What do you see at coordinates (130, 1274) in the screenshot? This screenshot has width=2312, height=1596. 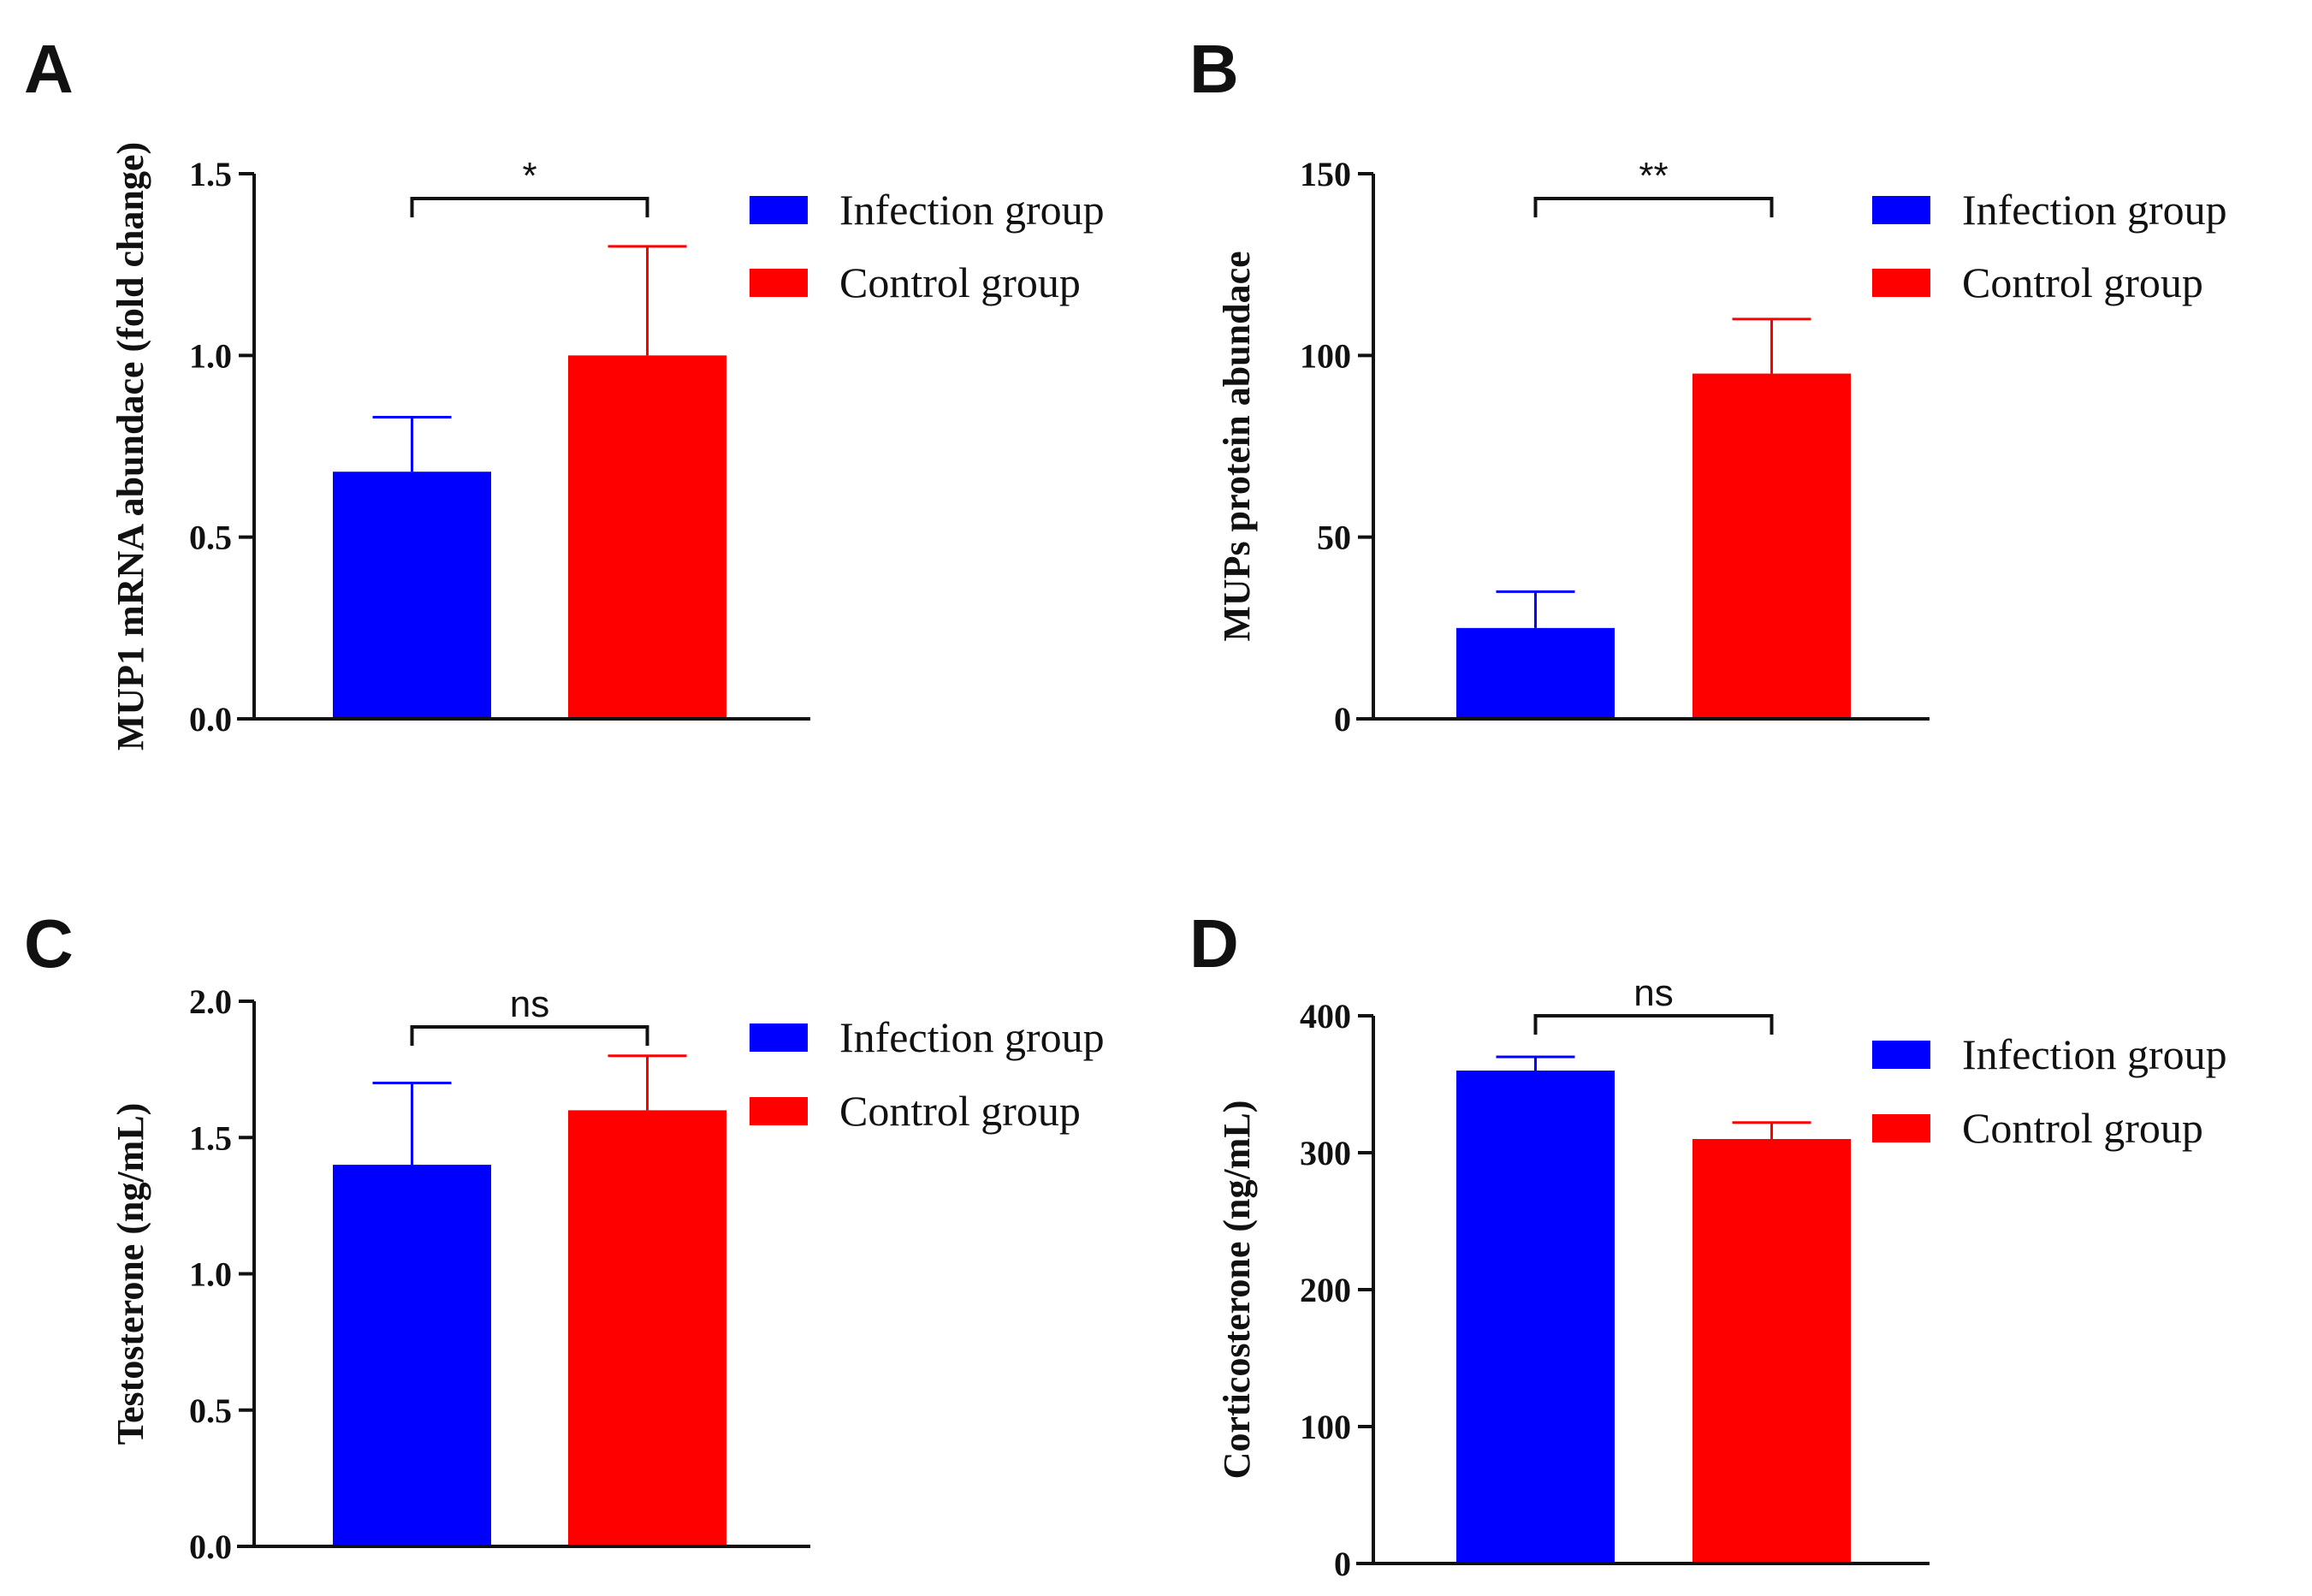 I see `y-axis-title: Testosterone (ng/mL)` at bounding box center [130, 1274].